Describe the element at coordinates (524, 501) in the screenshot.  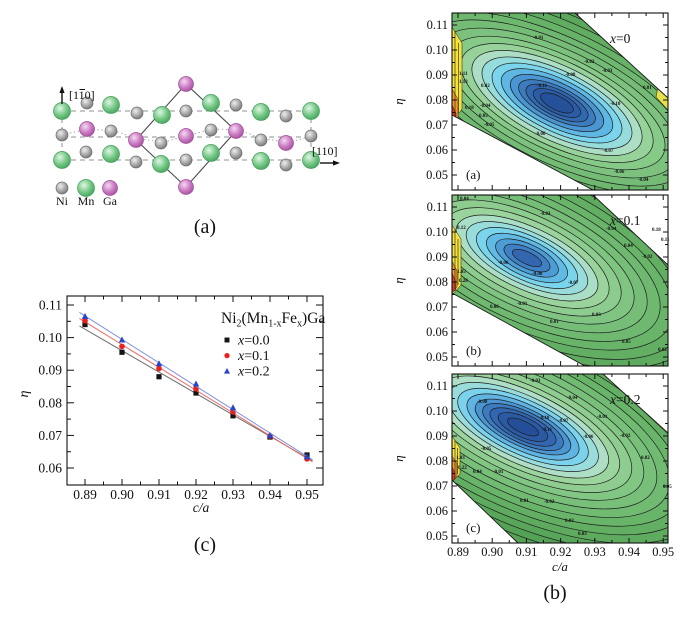
I see `contour-label: 0.01` at that location.